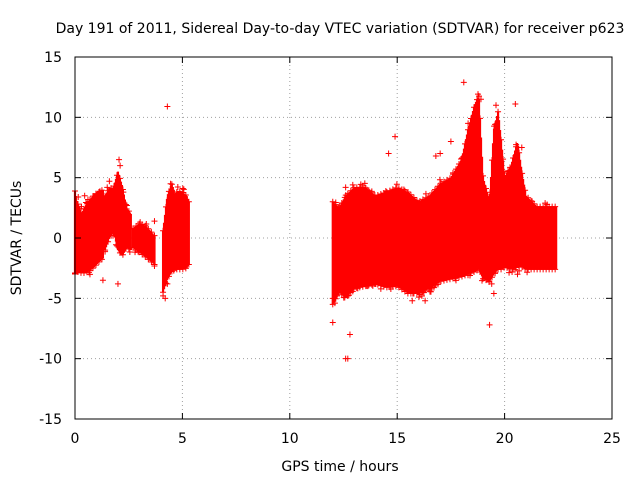  I want to click on x-tick-label: 5, so click(182, 439).